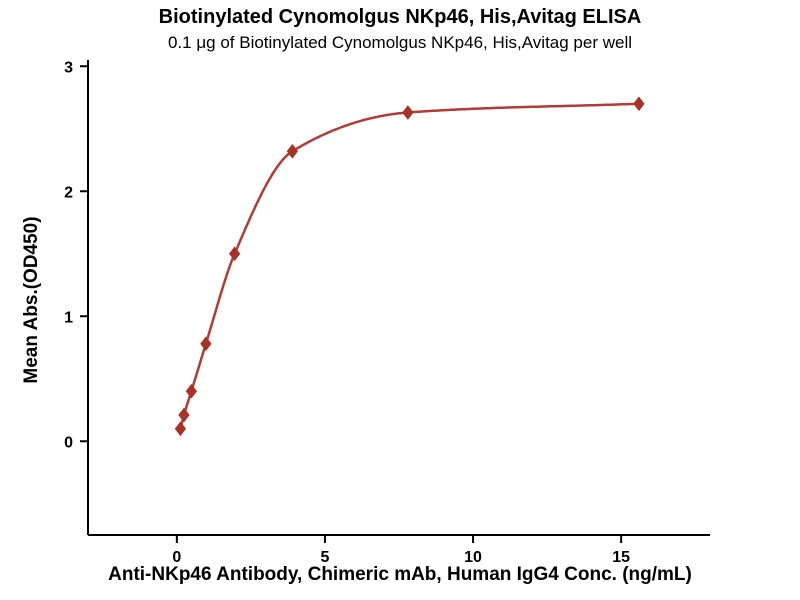 This screenshot has height=600, width=800. What do you see at coordinates (176, 557) in the screenshot?
I see `x-tick-label: 0` at bounding box center [176, 557].